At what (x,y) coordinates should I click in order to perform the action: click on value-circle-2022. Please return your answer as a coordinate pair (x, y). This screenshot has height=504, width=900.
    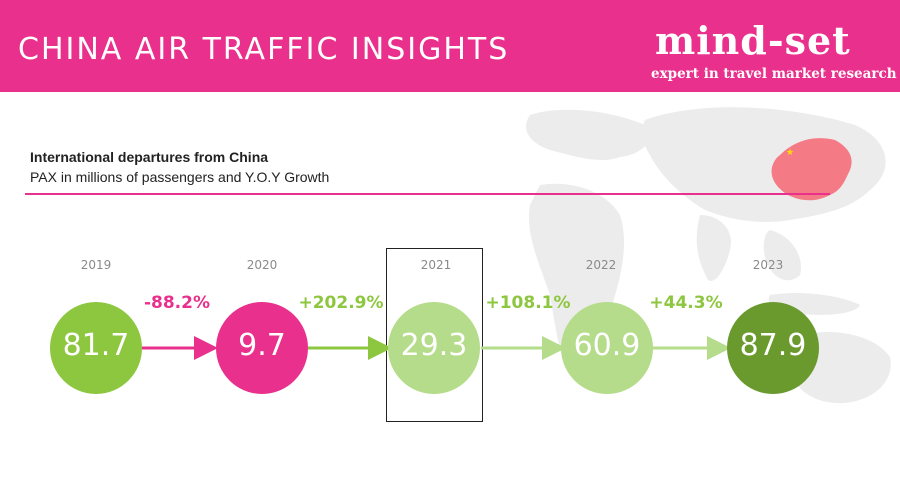
    Looking at the image, I should click on (607, 348).